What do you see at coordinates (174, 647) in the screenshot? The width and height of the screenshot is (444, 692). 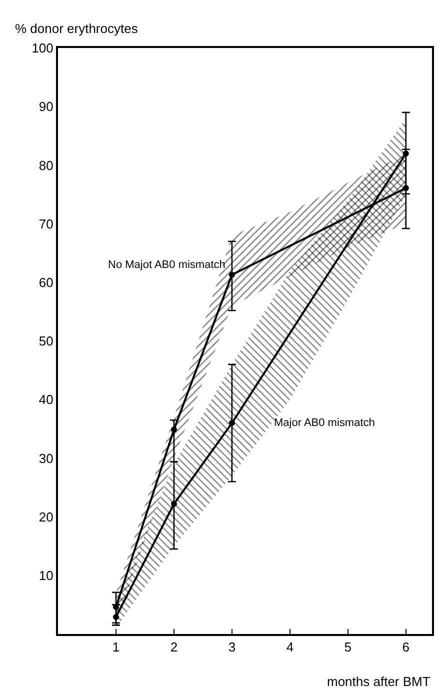 I see `x-tick-label: 2` at bounding box center [174, 647].